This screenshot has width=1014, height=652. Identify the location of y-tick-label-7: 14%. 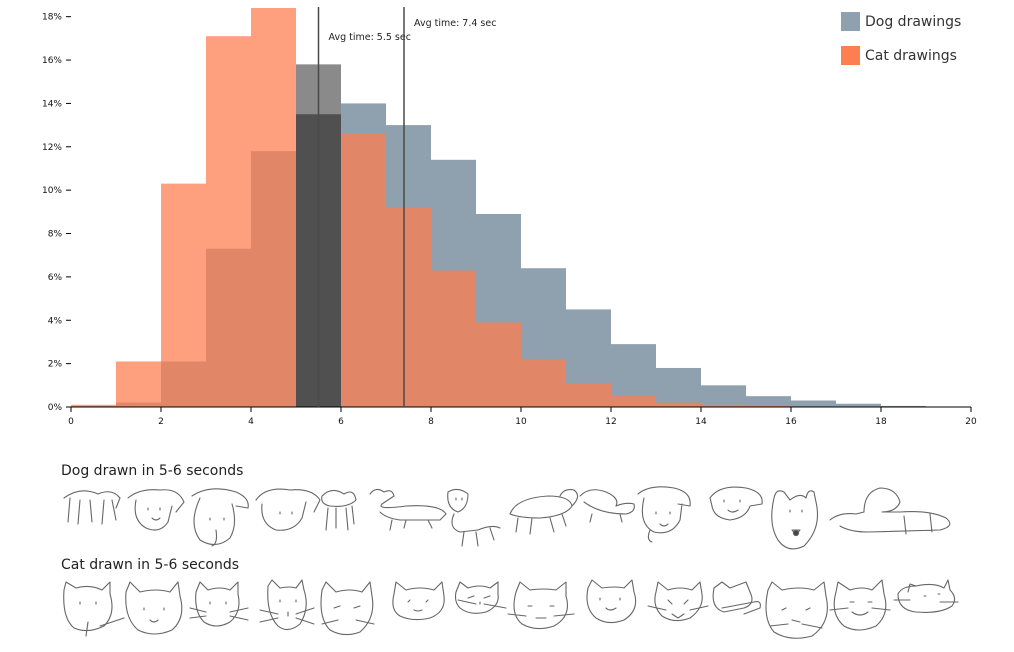
(52, 104).